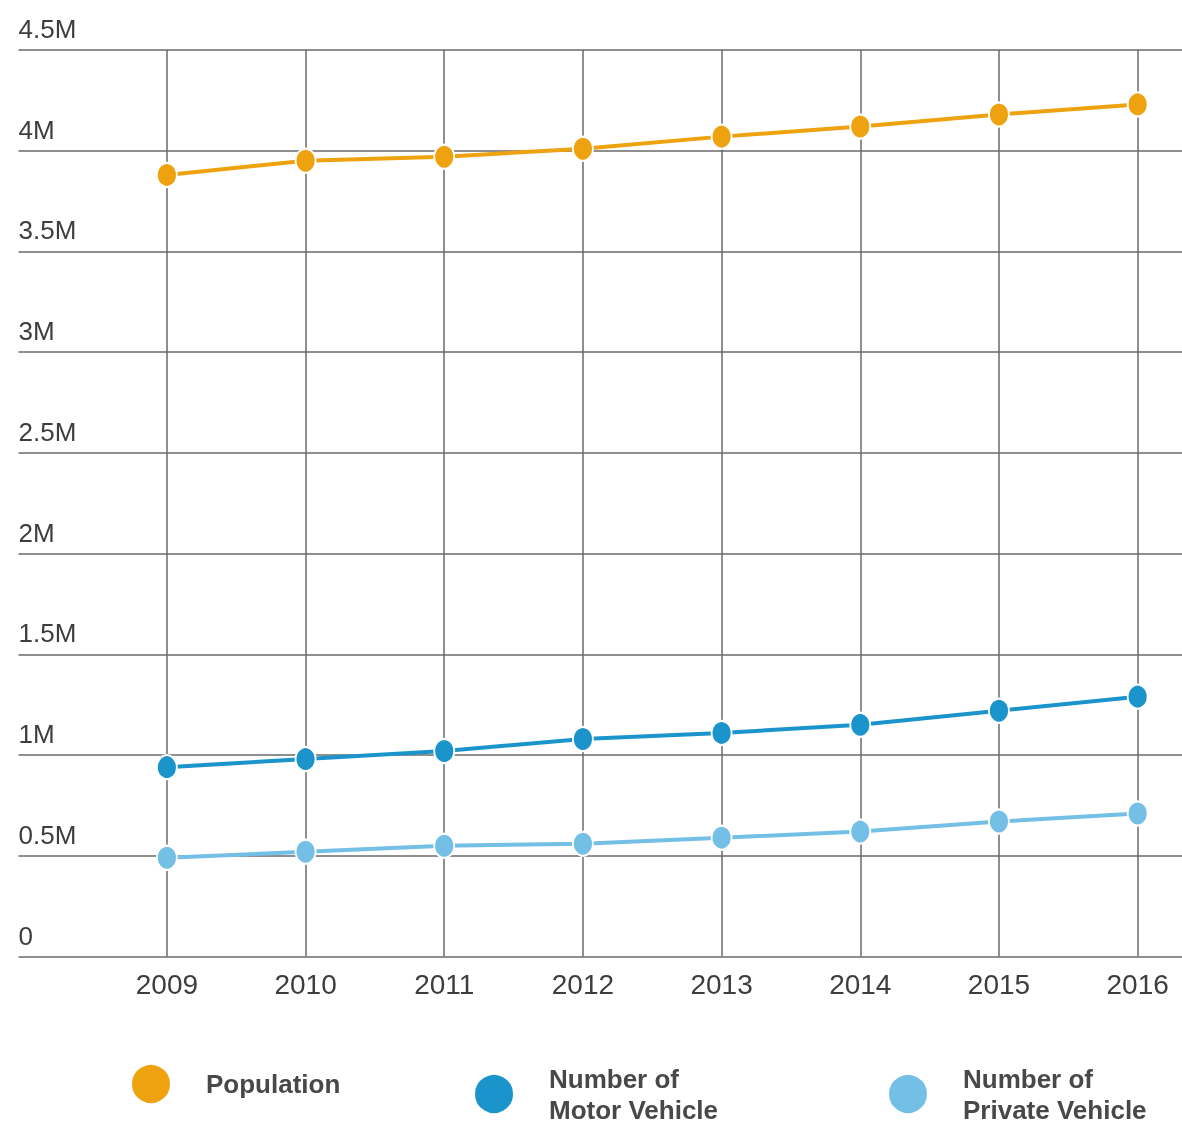 Image resolution: width=1182 pixels, height=1129 pixels. What do you see at coordinates (47, 431) in the screenshot?
I see `y-tick-label: 2.5M` at bounding box center [47, 431].